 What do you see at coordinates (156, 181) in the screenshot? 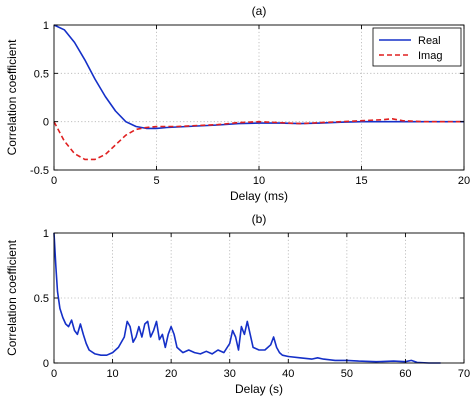
I see `x-tick-label: 5` at bounding box center [156, 181].